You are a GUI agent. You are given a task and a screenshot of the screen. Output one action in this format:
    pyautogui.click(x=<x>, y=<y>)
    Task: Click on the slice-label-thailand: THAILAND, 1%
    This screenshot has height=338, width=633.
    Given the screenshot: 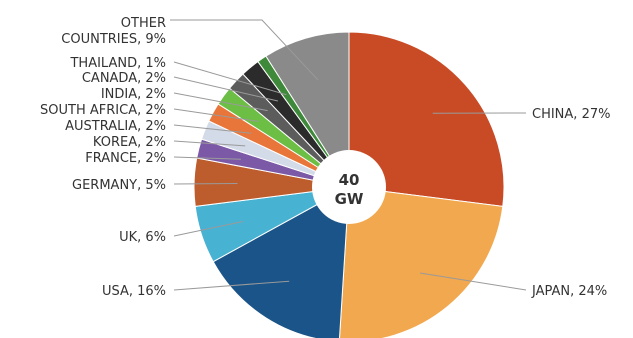 What is the action you would take?
    pyautogui.click(x=117, y=63)
    